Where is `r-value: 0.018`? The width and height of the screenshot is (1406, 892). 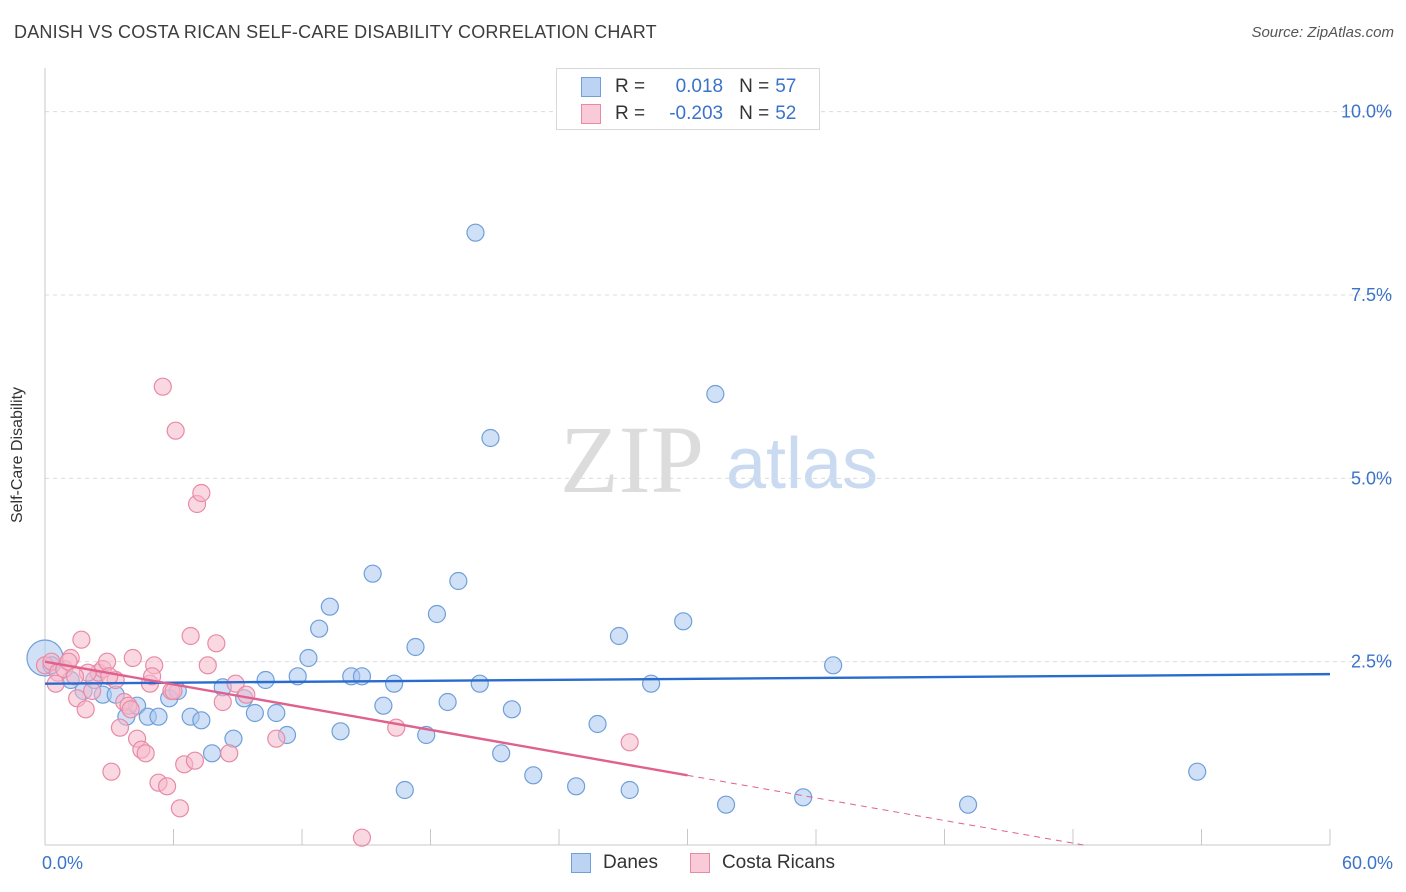
r-value: 0.018 is located at coordinates (699, 86).